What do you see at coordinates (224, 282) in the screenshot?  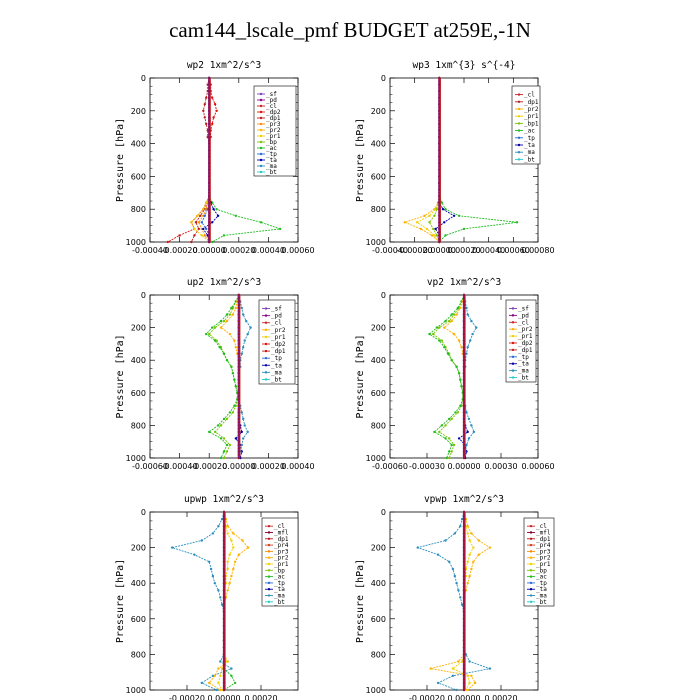 I see `panel-title: up2 1xm^2/s^3` at bounding box center [224, 282].